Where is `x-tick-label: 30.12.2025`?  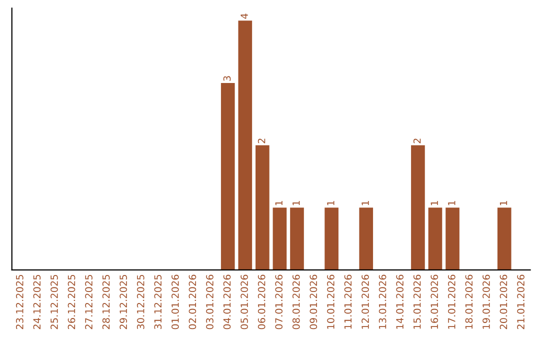
x-tick-label: 30.12.2025 is located at coordinates (140, 302).